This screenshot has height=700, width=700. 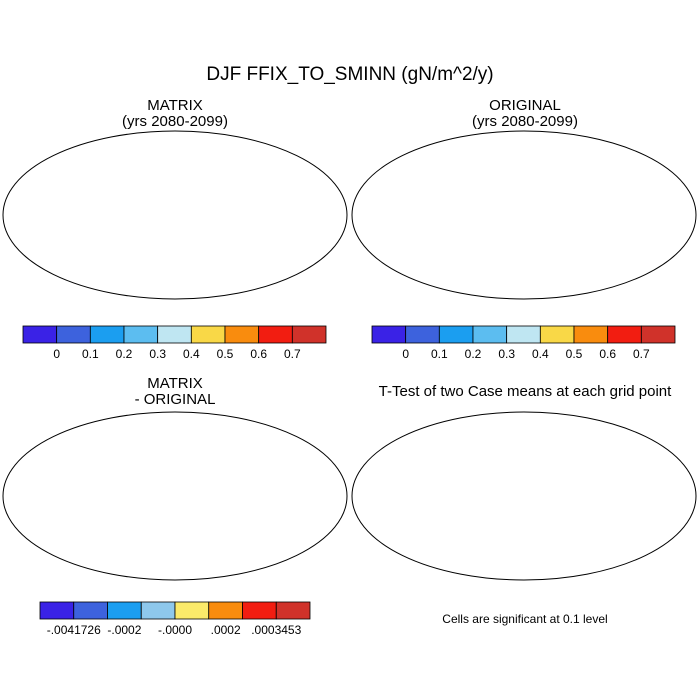 What do you see at coordinates (525, 105) in the screenshot?
I see `panel-title-original-name: ORIGINAL` at bounding box center [525, 105].